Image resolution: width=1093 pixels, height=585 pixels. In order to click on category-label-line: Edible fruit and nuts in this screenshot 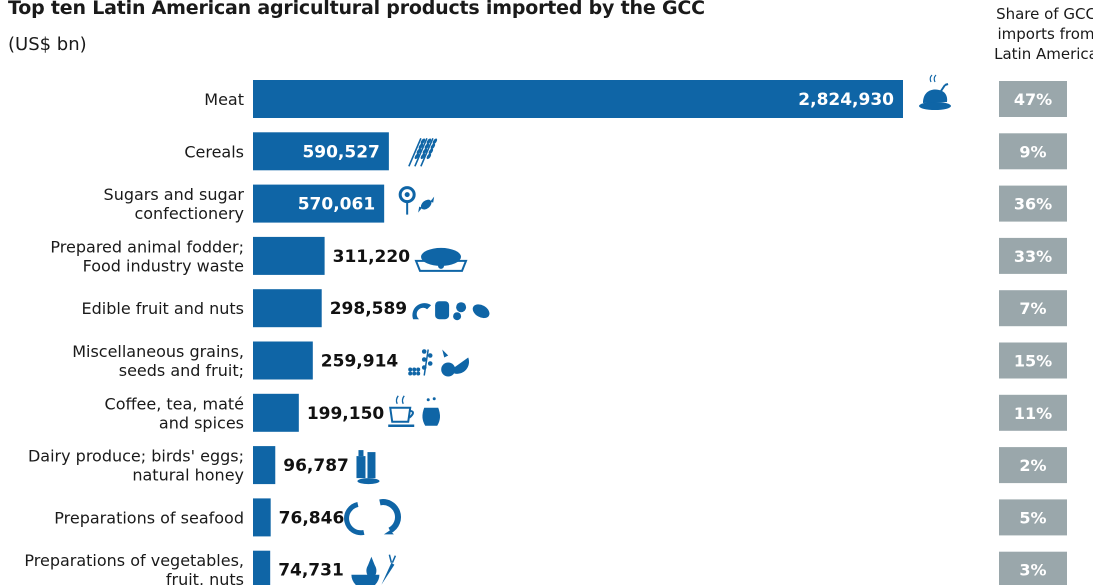, I will do `click(163, 308)`.